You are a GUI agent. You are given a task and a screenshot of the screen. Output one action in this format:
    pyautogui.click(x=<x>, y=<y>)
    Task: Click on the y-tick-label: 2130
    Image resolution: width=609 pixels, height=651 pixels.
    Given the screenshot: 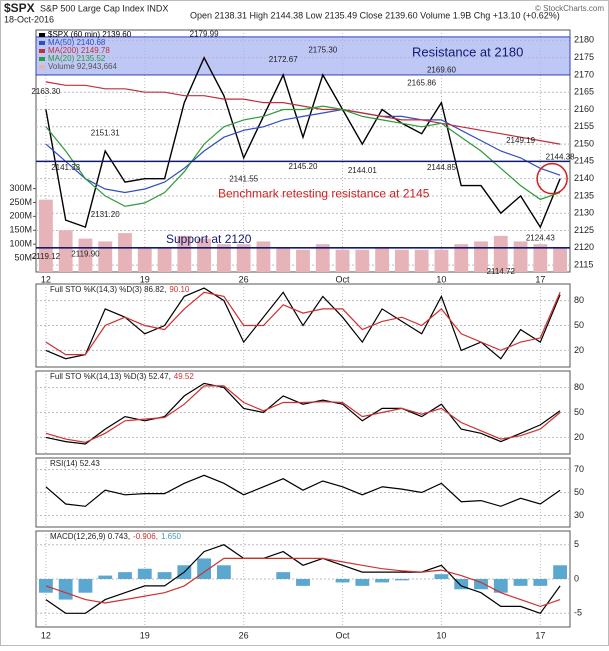 What is the action you would take?
    pyautogui.click(x=584, y=213)
    